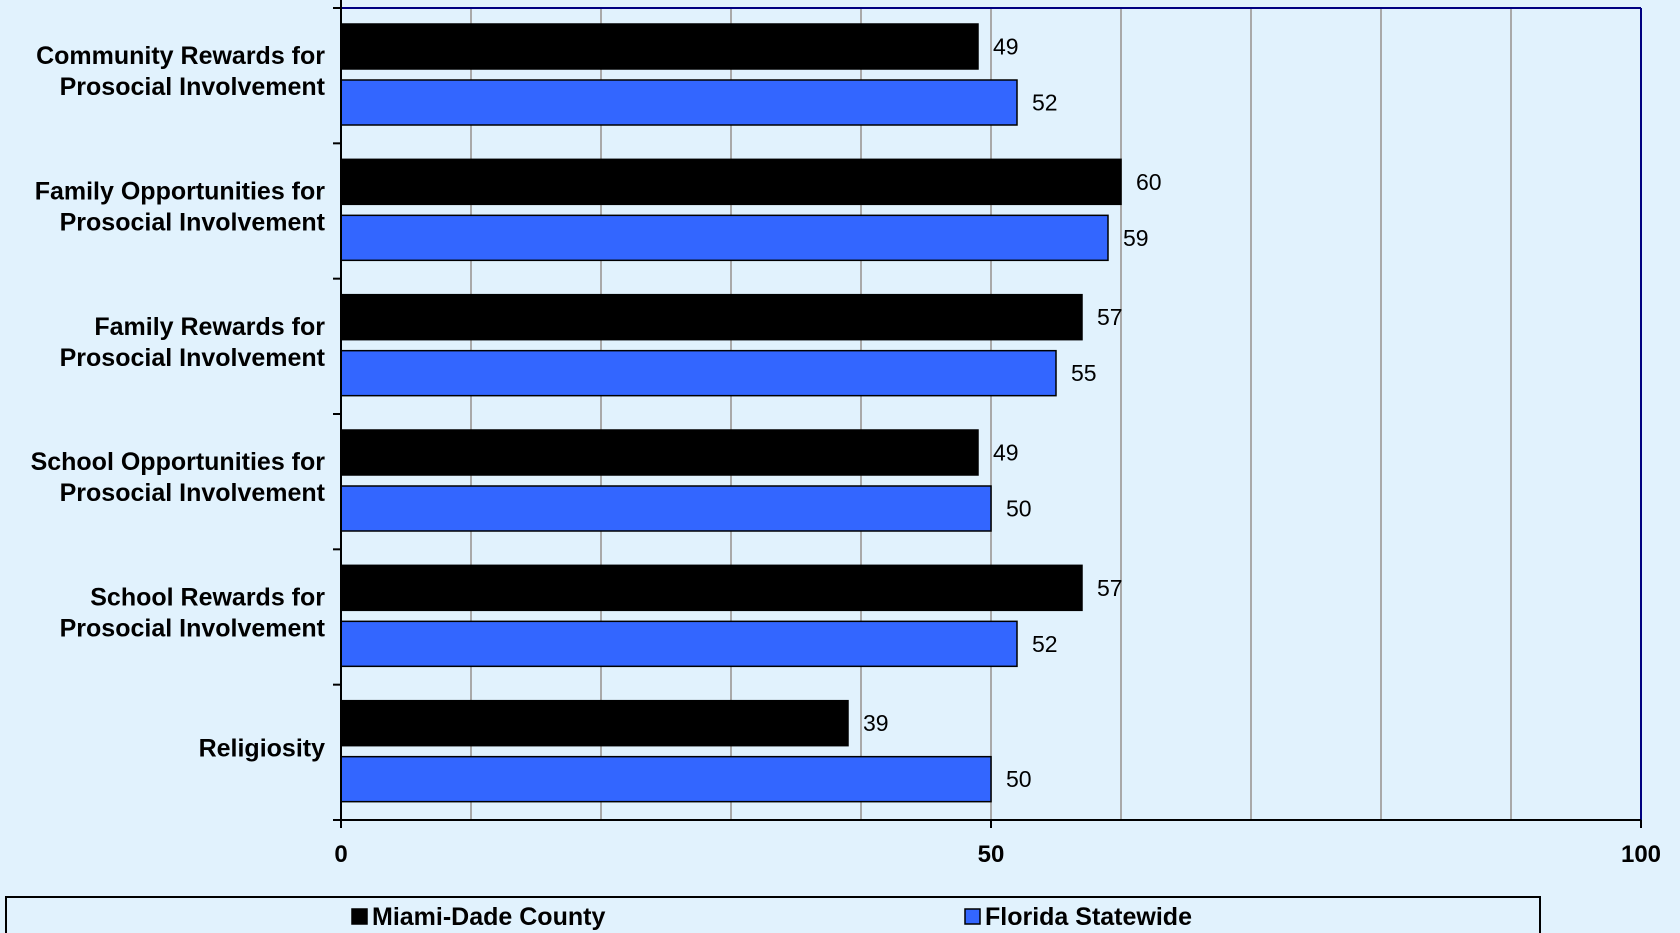 This screenshot has height=933, width=1680. What do you see at coordinates (1136, 238) in the screenshot?
I see `data-label: 59` at bounding box center [1136, 238].